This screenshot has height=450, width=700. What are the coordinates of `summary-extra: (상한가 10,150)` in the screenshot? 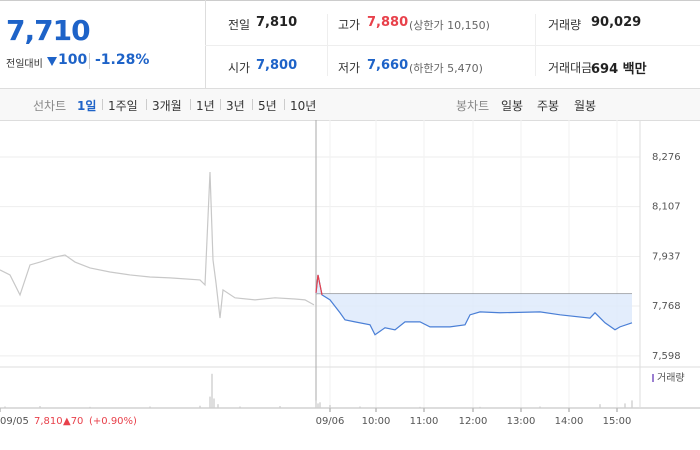 It's located at (449, 25).